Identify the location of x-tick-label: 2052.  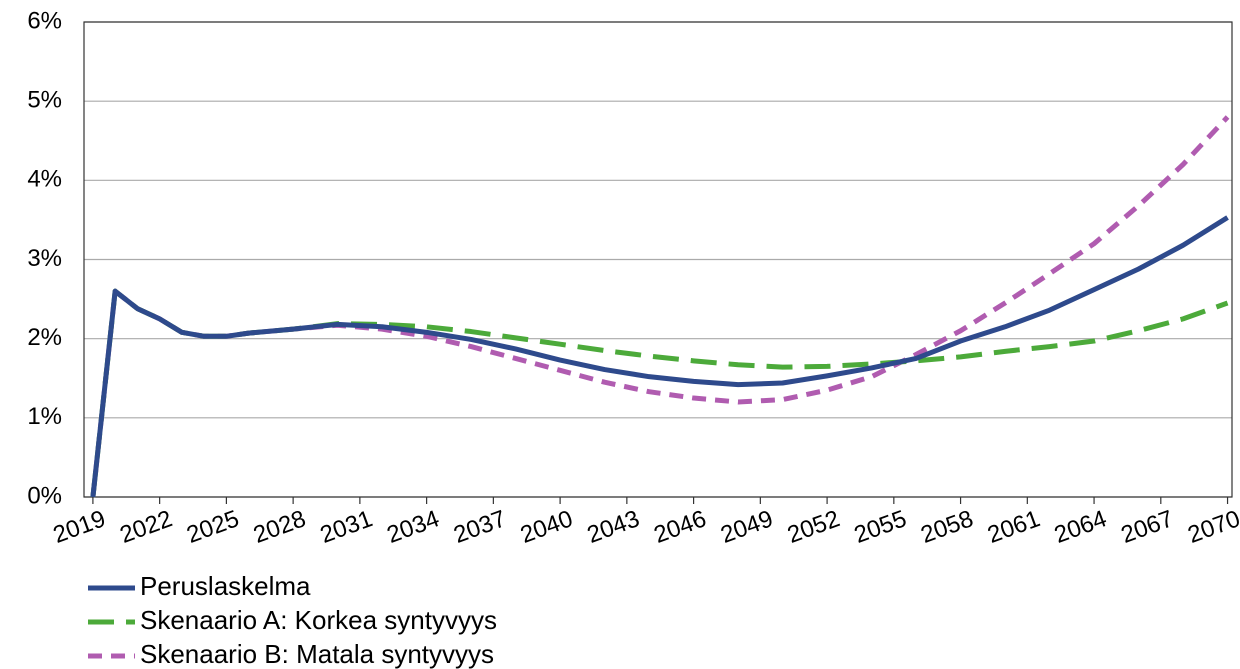
(813, 527).